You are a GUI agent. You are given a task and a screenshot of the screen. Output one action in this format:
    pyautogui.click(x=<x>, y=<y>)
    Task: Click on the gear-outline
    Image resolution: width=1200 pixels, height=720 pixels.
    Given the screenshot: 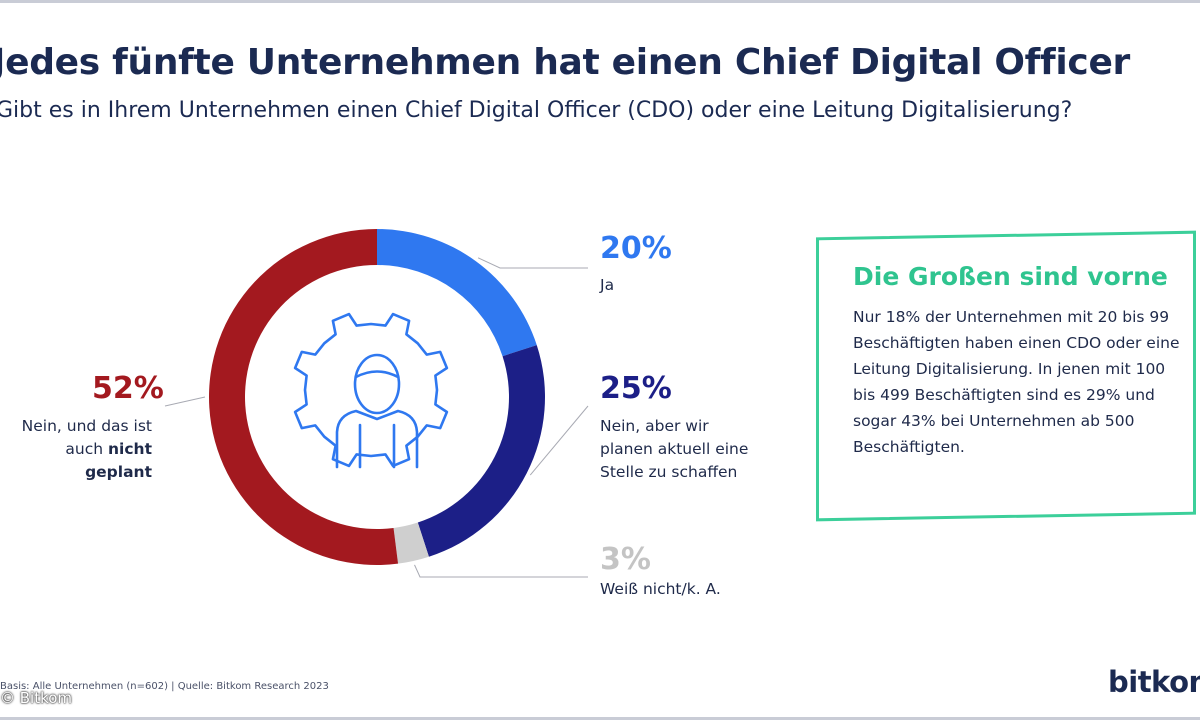 What is the action you would take?
    pyautogui.click(x=371, y=390)
    